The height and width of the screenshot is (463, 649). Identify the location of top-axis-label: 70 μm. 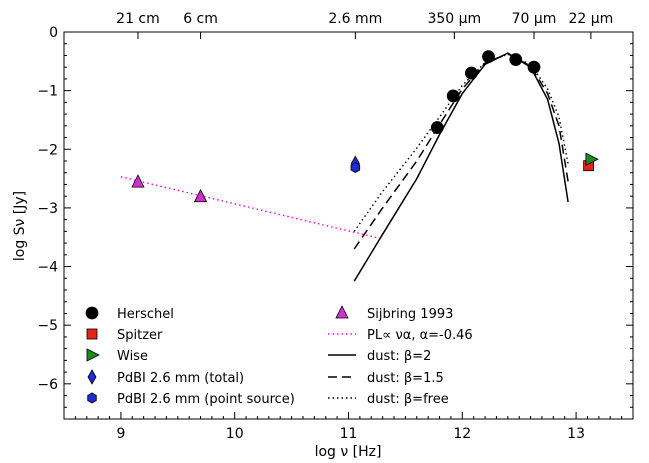
(534, 19).